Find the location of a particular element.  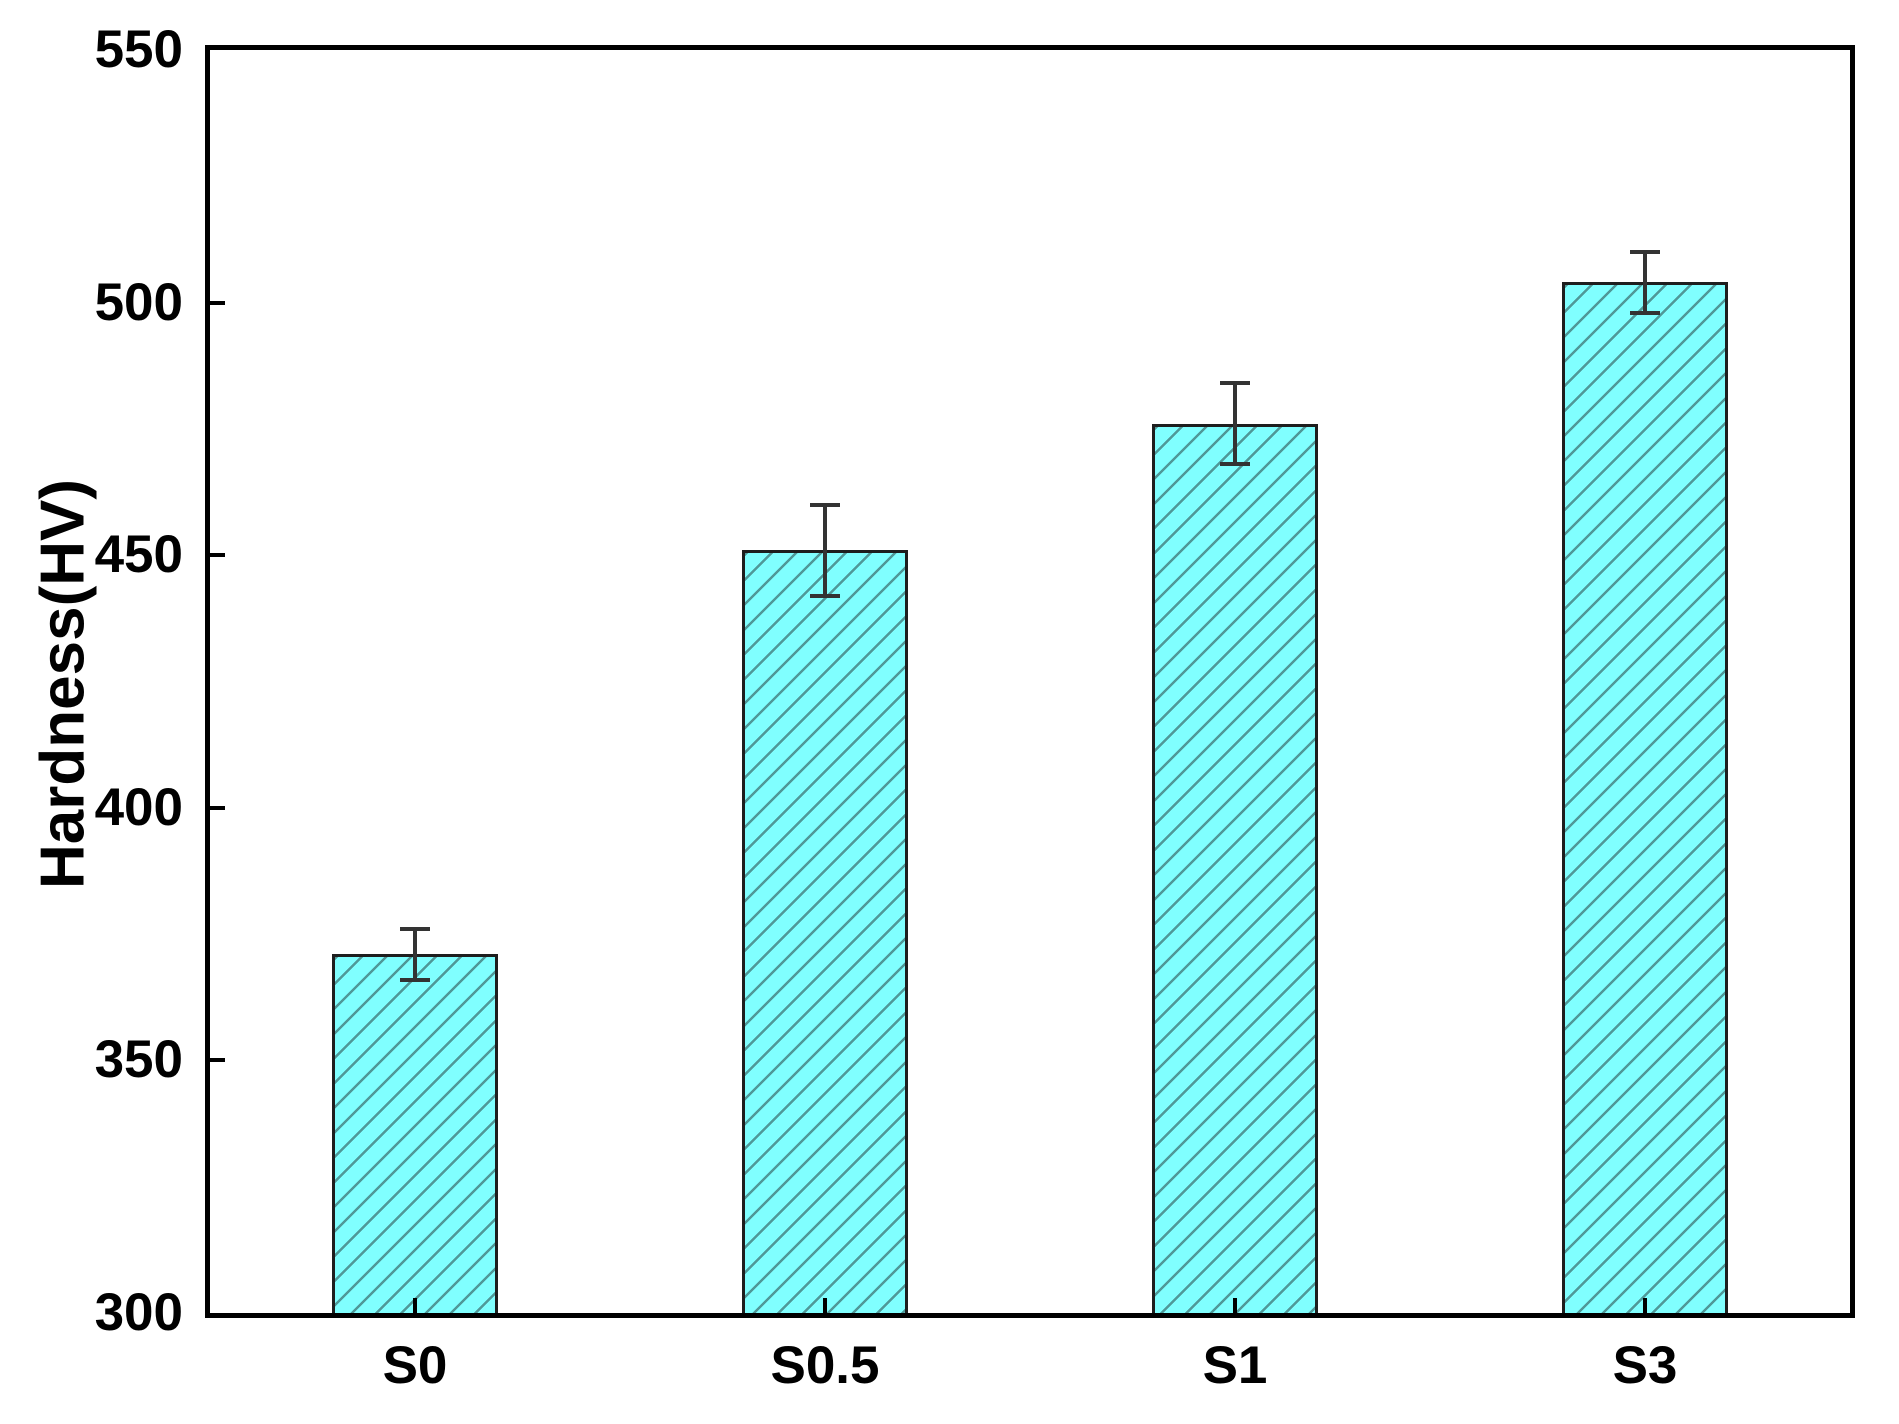

y-tick-label: 350 is located at coordinates (138, 1060).